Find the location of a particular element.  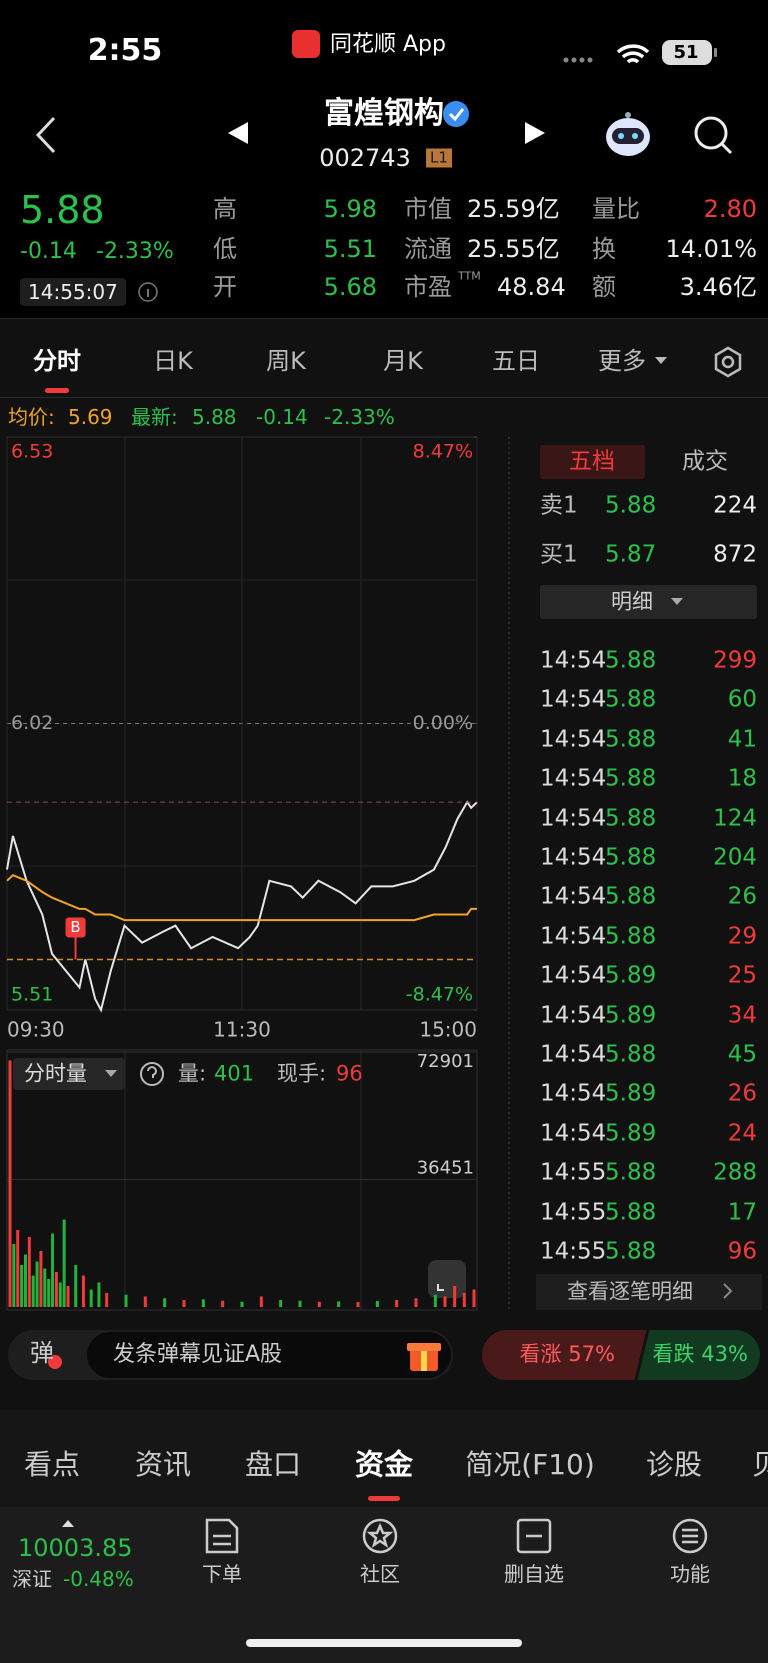

prev-stock is located at coordinates (238, 133).